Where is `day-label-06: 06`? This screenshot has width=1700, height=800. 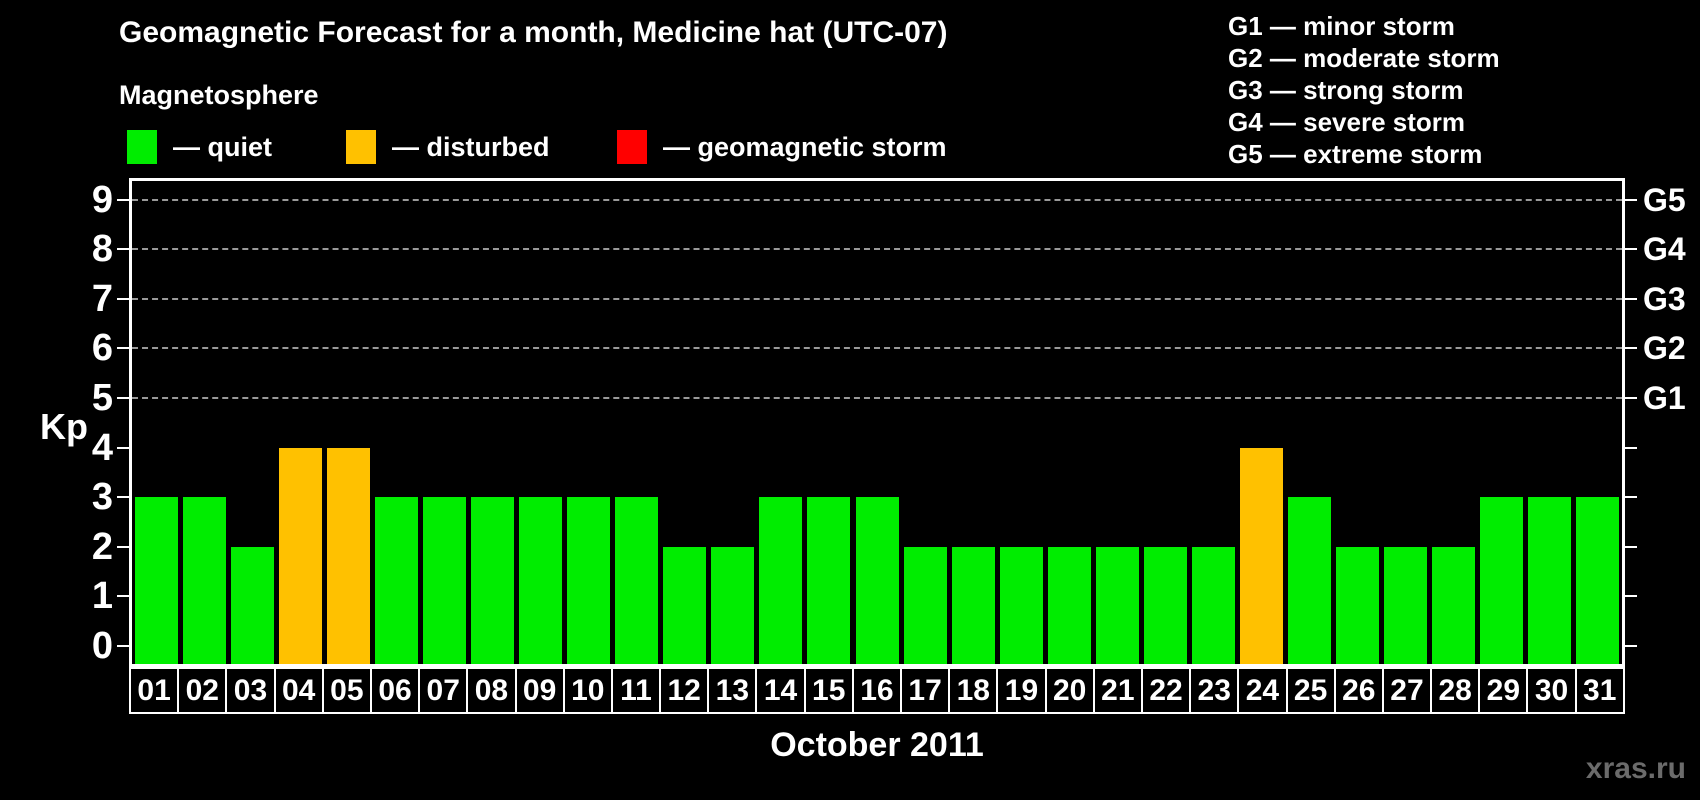 day-label-06: 06 is located at coordinates (395, 690).